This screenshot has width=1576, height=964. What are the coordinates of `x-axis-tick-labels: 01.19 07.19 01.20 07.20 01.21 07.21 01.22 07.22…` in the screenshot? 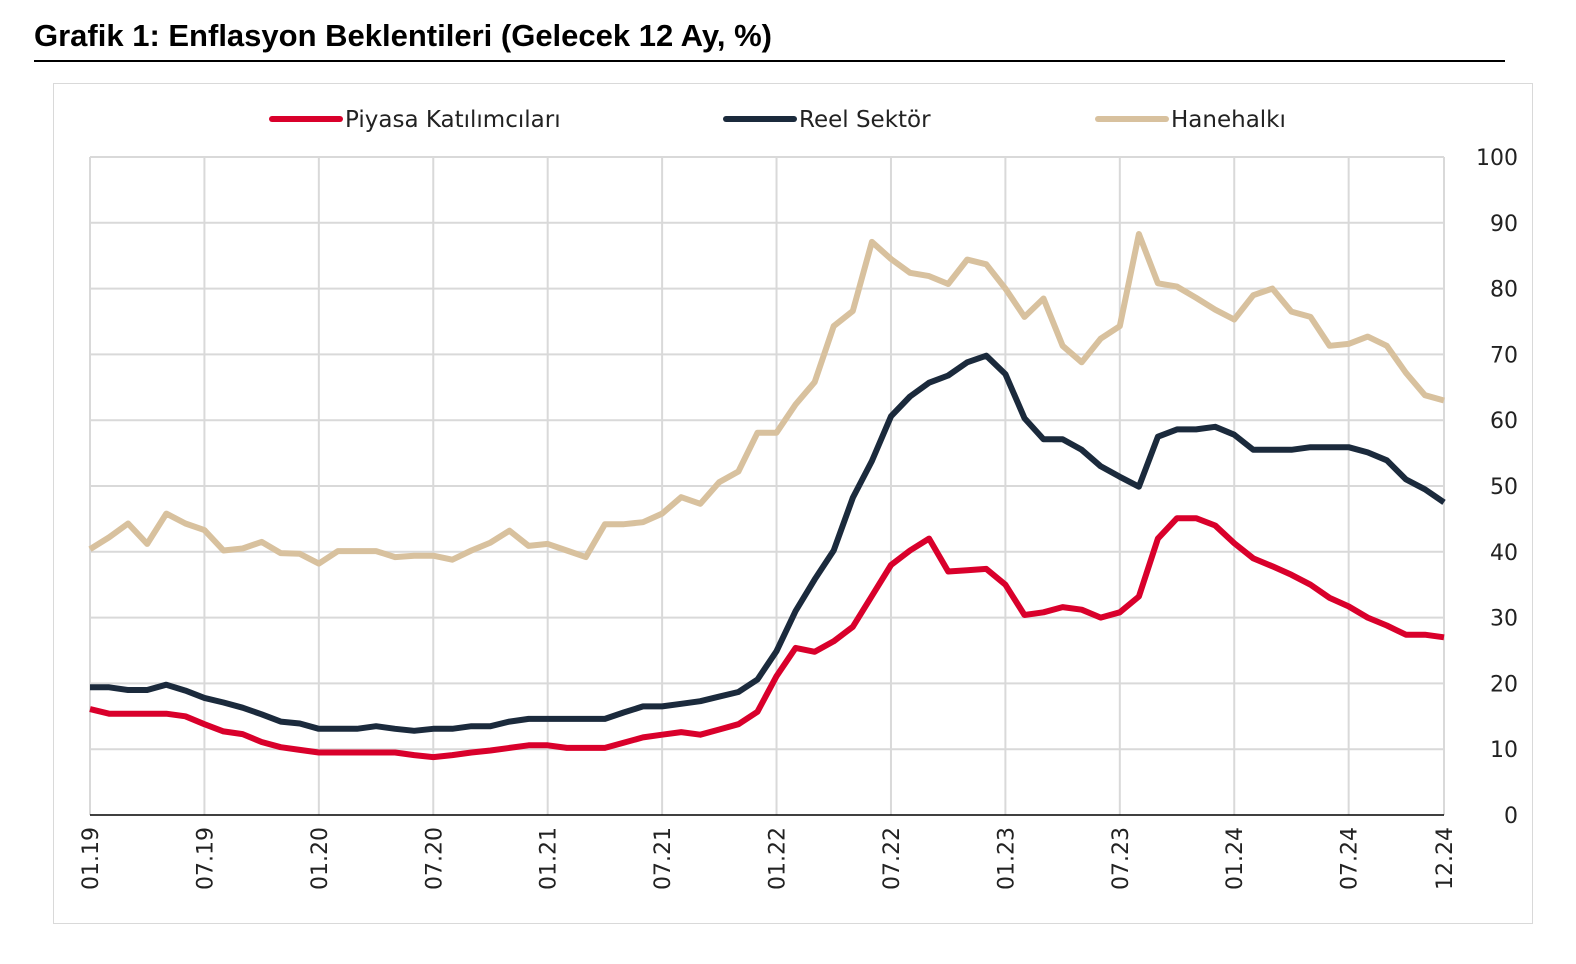 It's located at (768, 858).